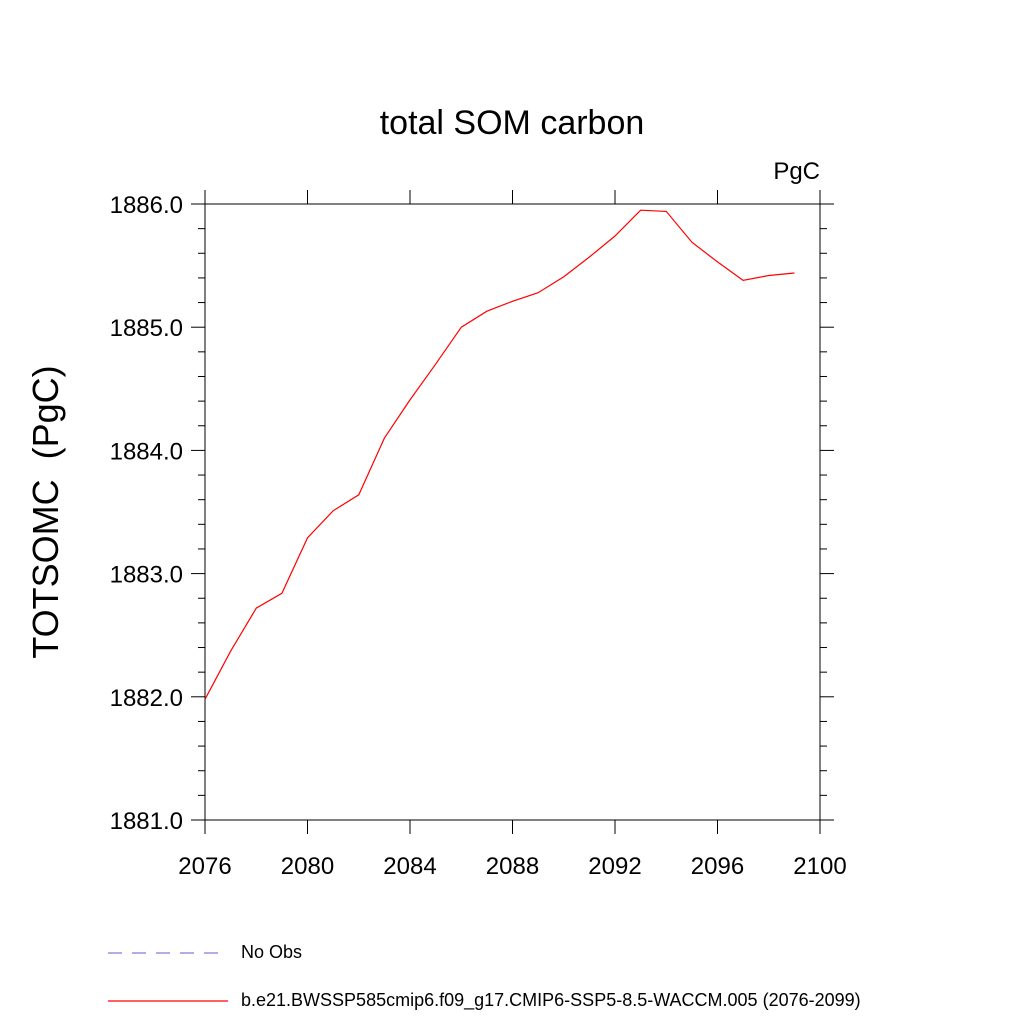  Describe the element at coordinates (409, 866) in the screenshot. I see `x-tick-label: 2084` at that location.